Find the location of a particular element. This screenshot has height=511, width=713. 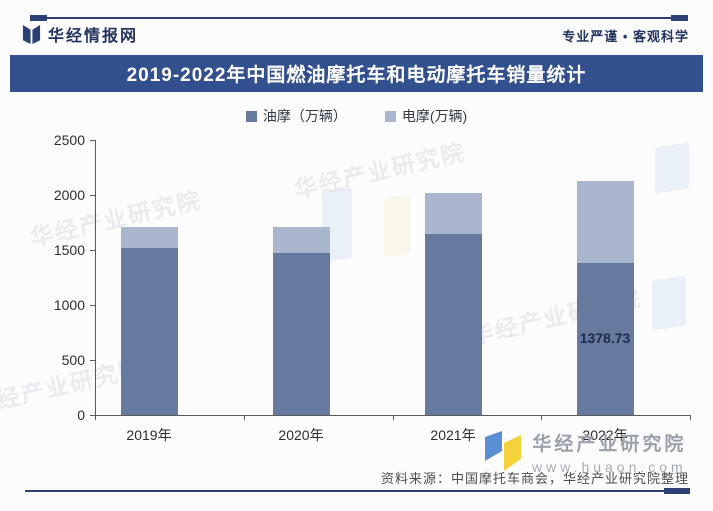

legend-item: 电摩(万辆) is located at coordinates (426, 116).